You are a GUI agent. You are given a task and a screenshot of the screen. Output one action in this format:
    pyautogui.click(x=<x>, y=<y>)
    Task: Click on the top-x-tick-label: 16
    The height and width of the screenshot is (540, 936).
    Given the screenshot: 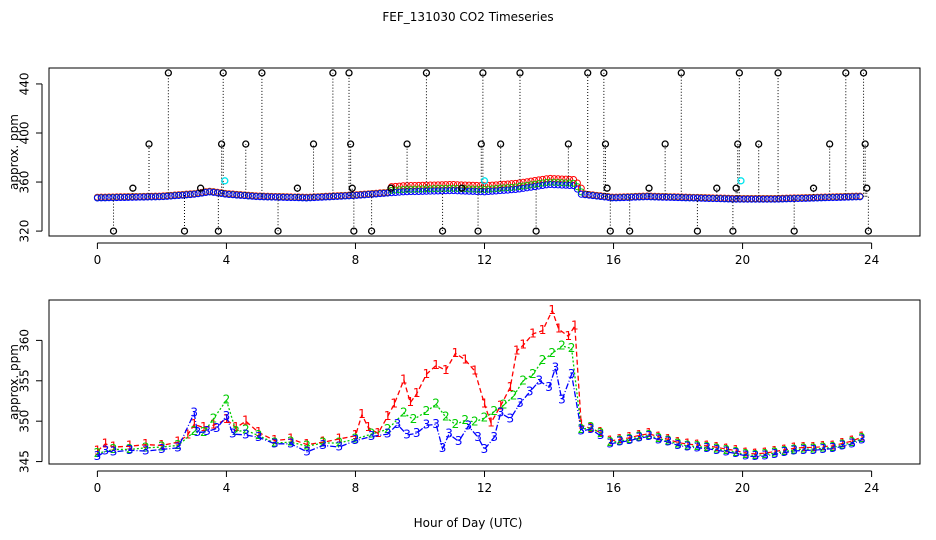 What is the action you would take?
    pyautogui.click(x=613, y=260)
    